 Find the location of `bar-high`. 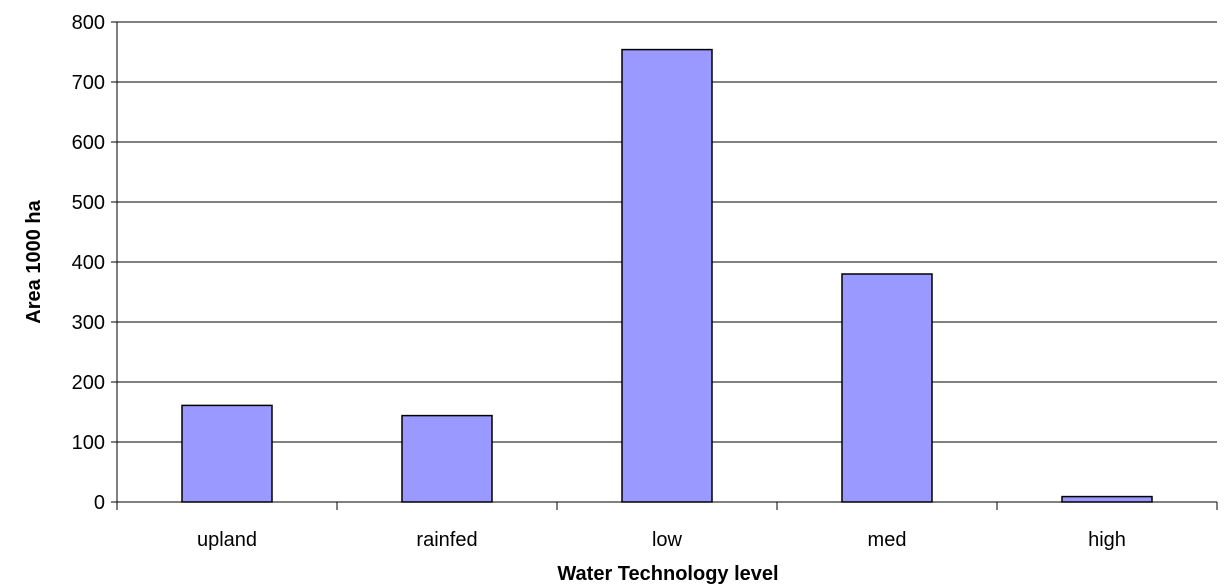

bar-high is located at coordinates (1107, 499).